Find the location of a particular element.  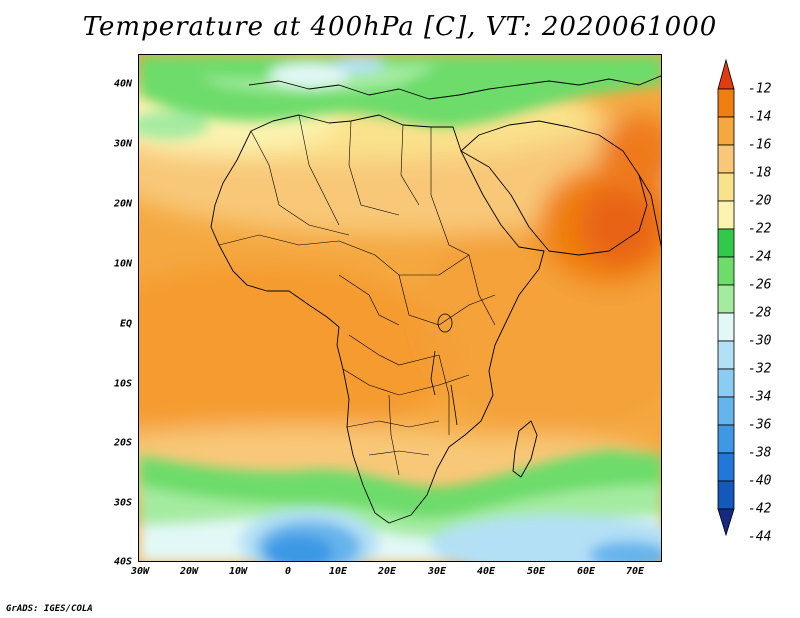

colorbar-label: -22 is located at coordinates (760, 229).